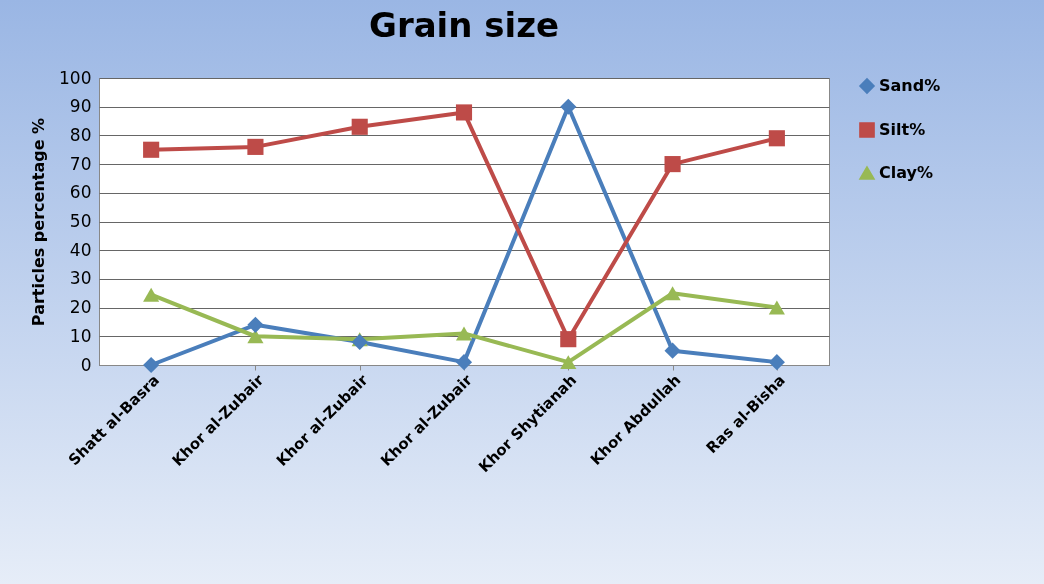  What do you see at coordinates (80, 192) in the screenshot?
I see `y-tick-label: 60` at bounding box center [80, 192].